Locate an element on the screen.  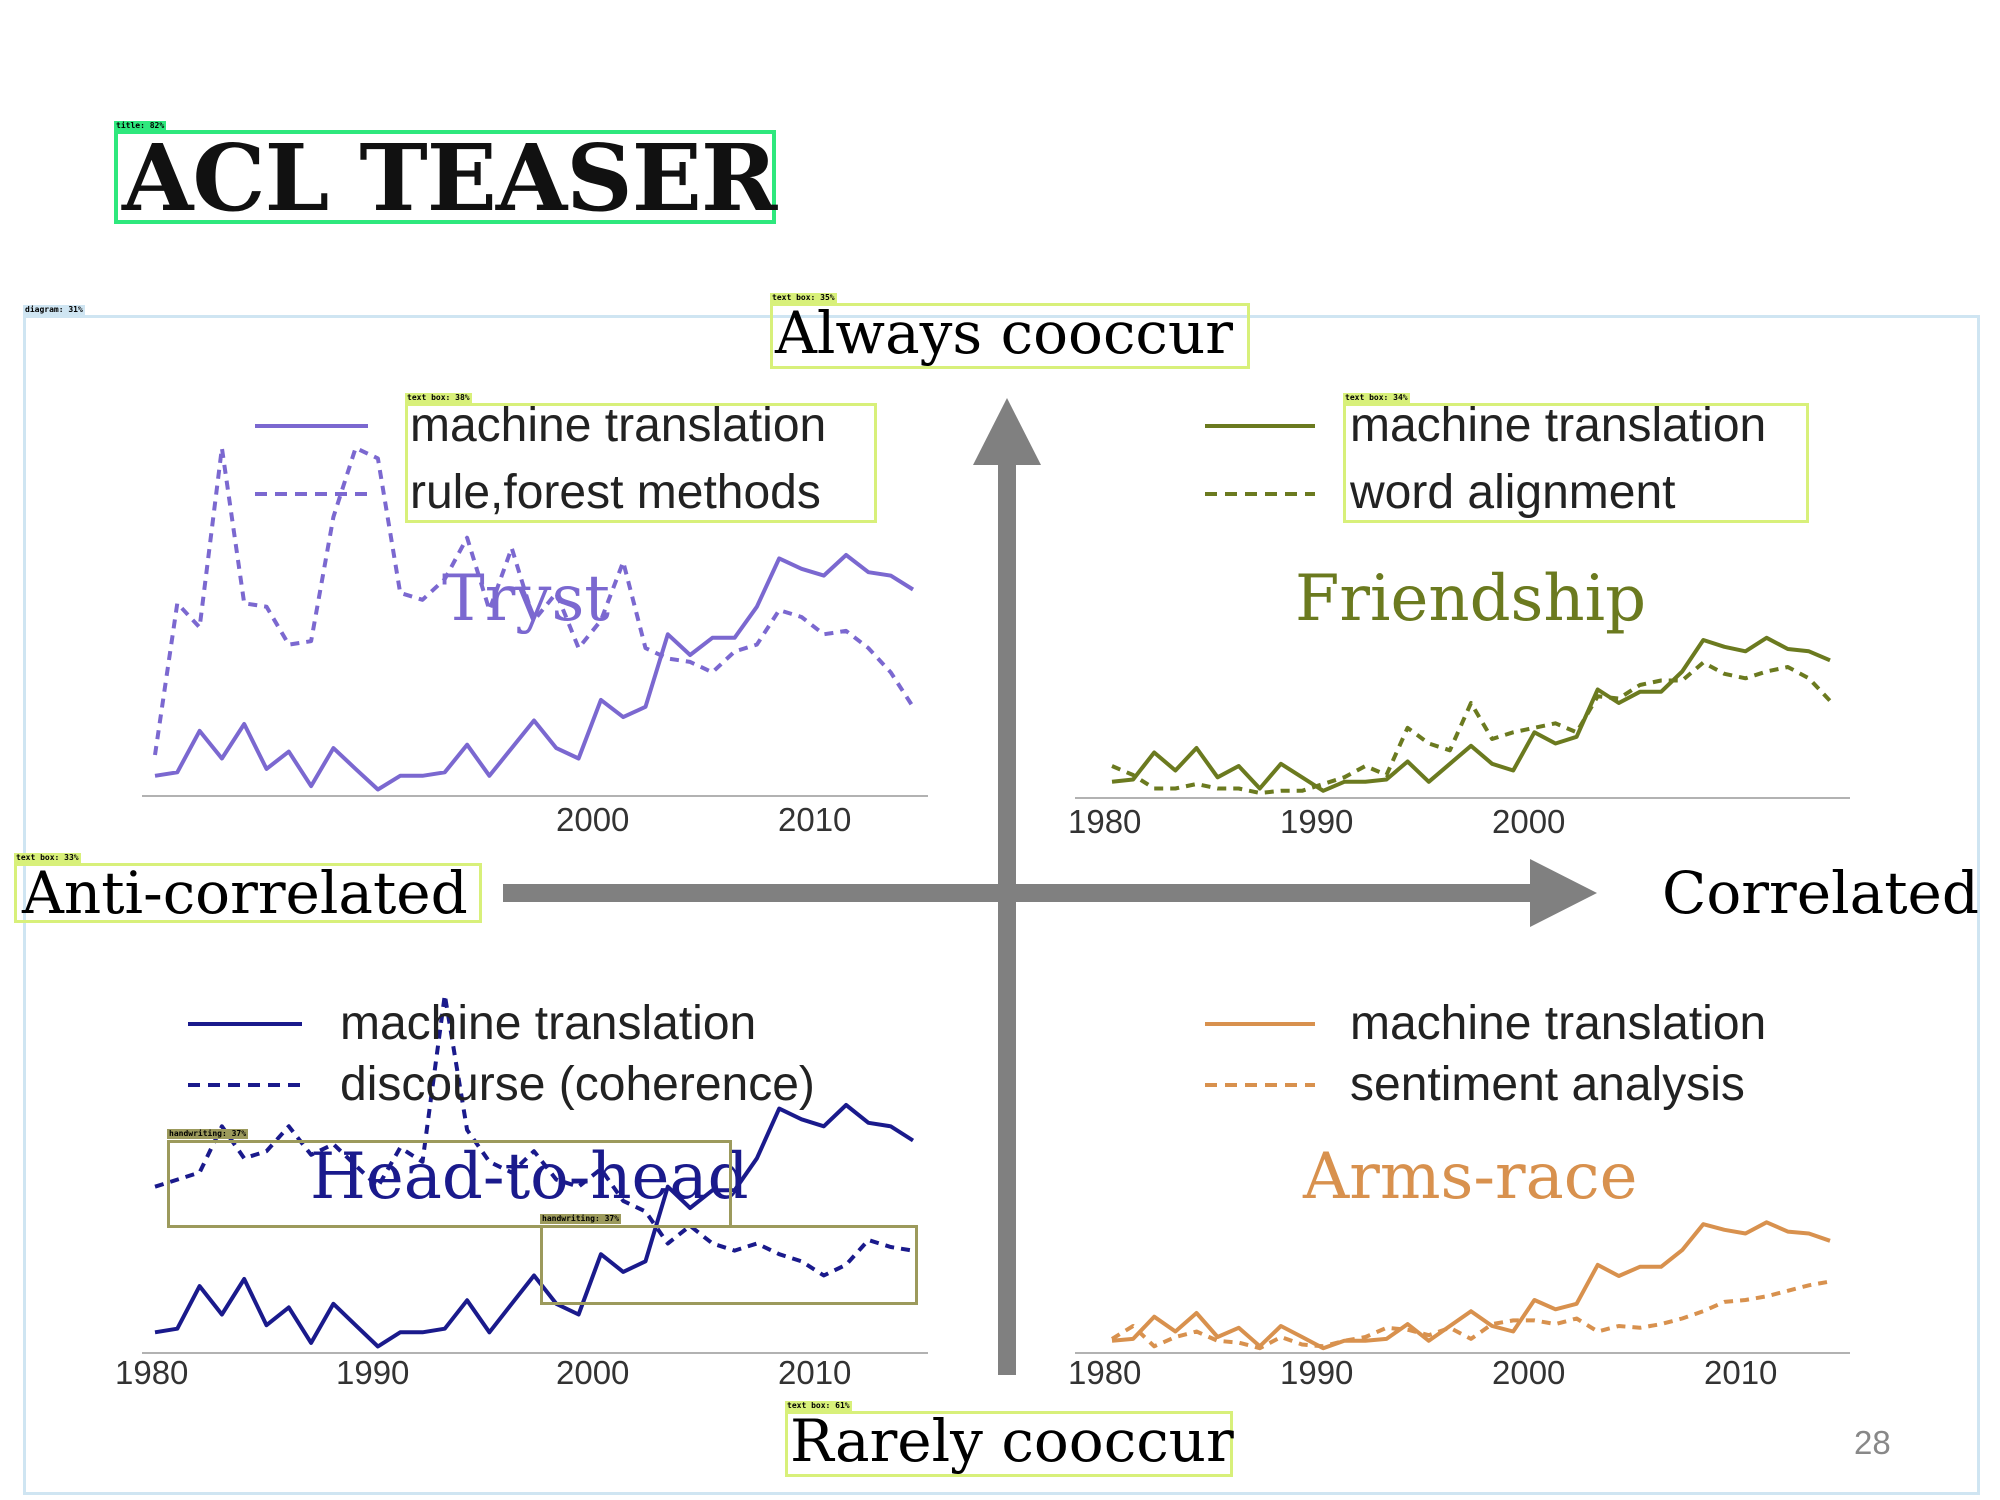
hw2-detection-box is located at coordinates (729, 1265).